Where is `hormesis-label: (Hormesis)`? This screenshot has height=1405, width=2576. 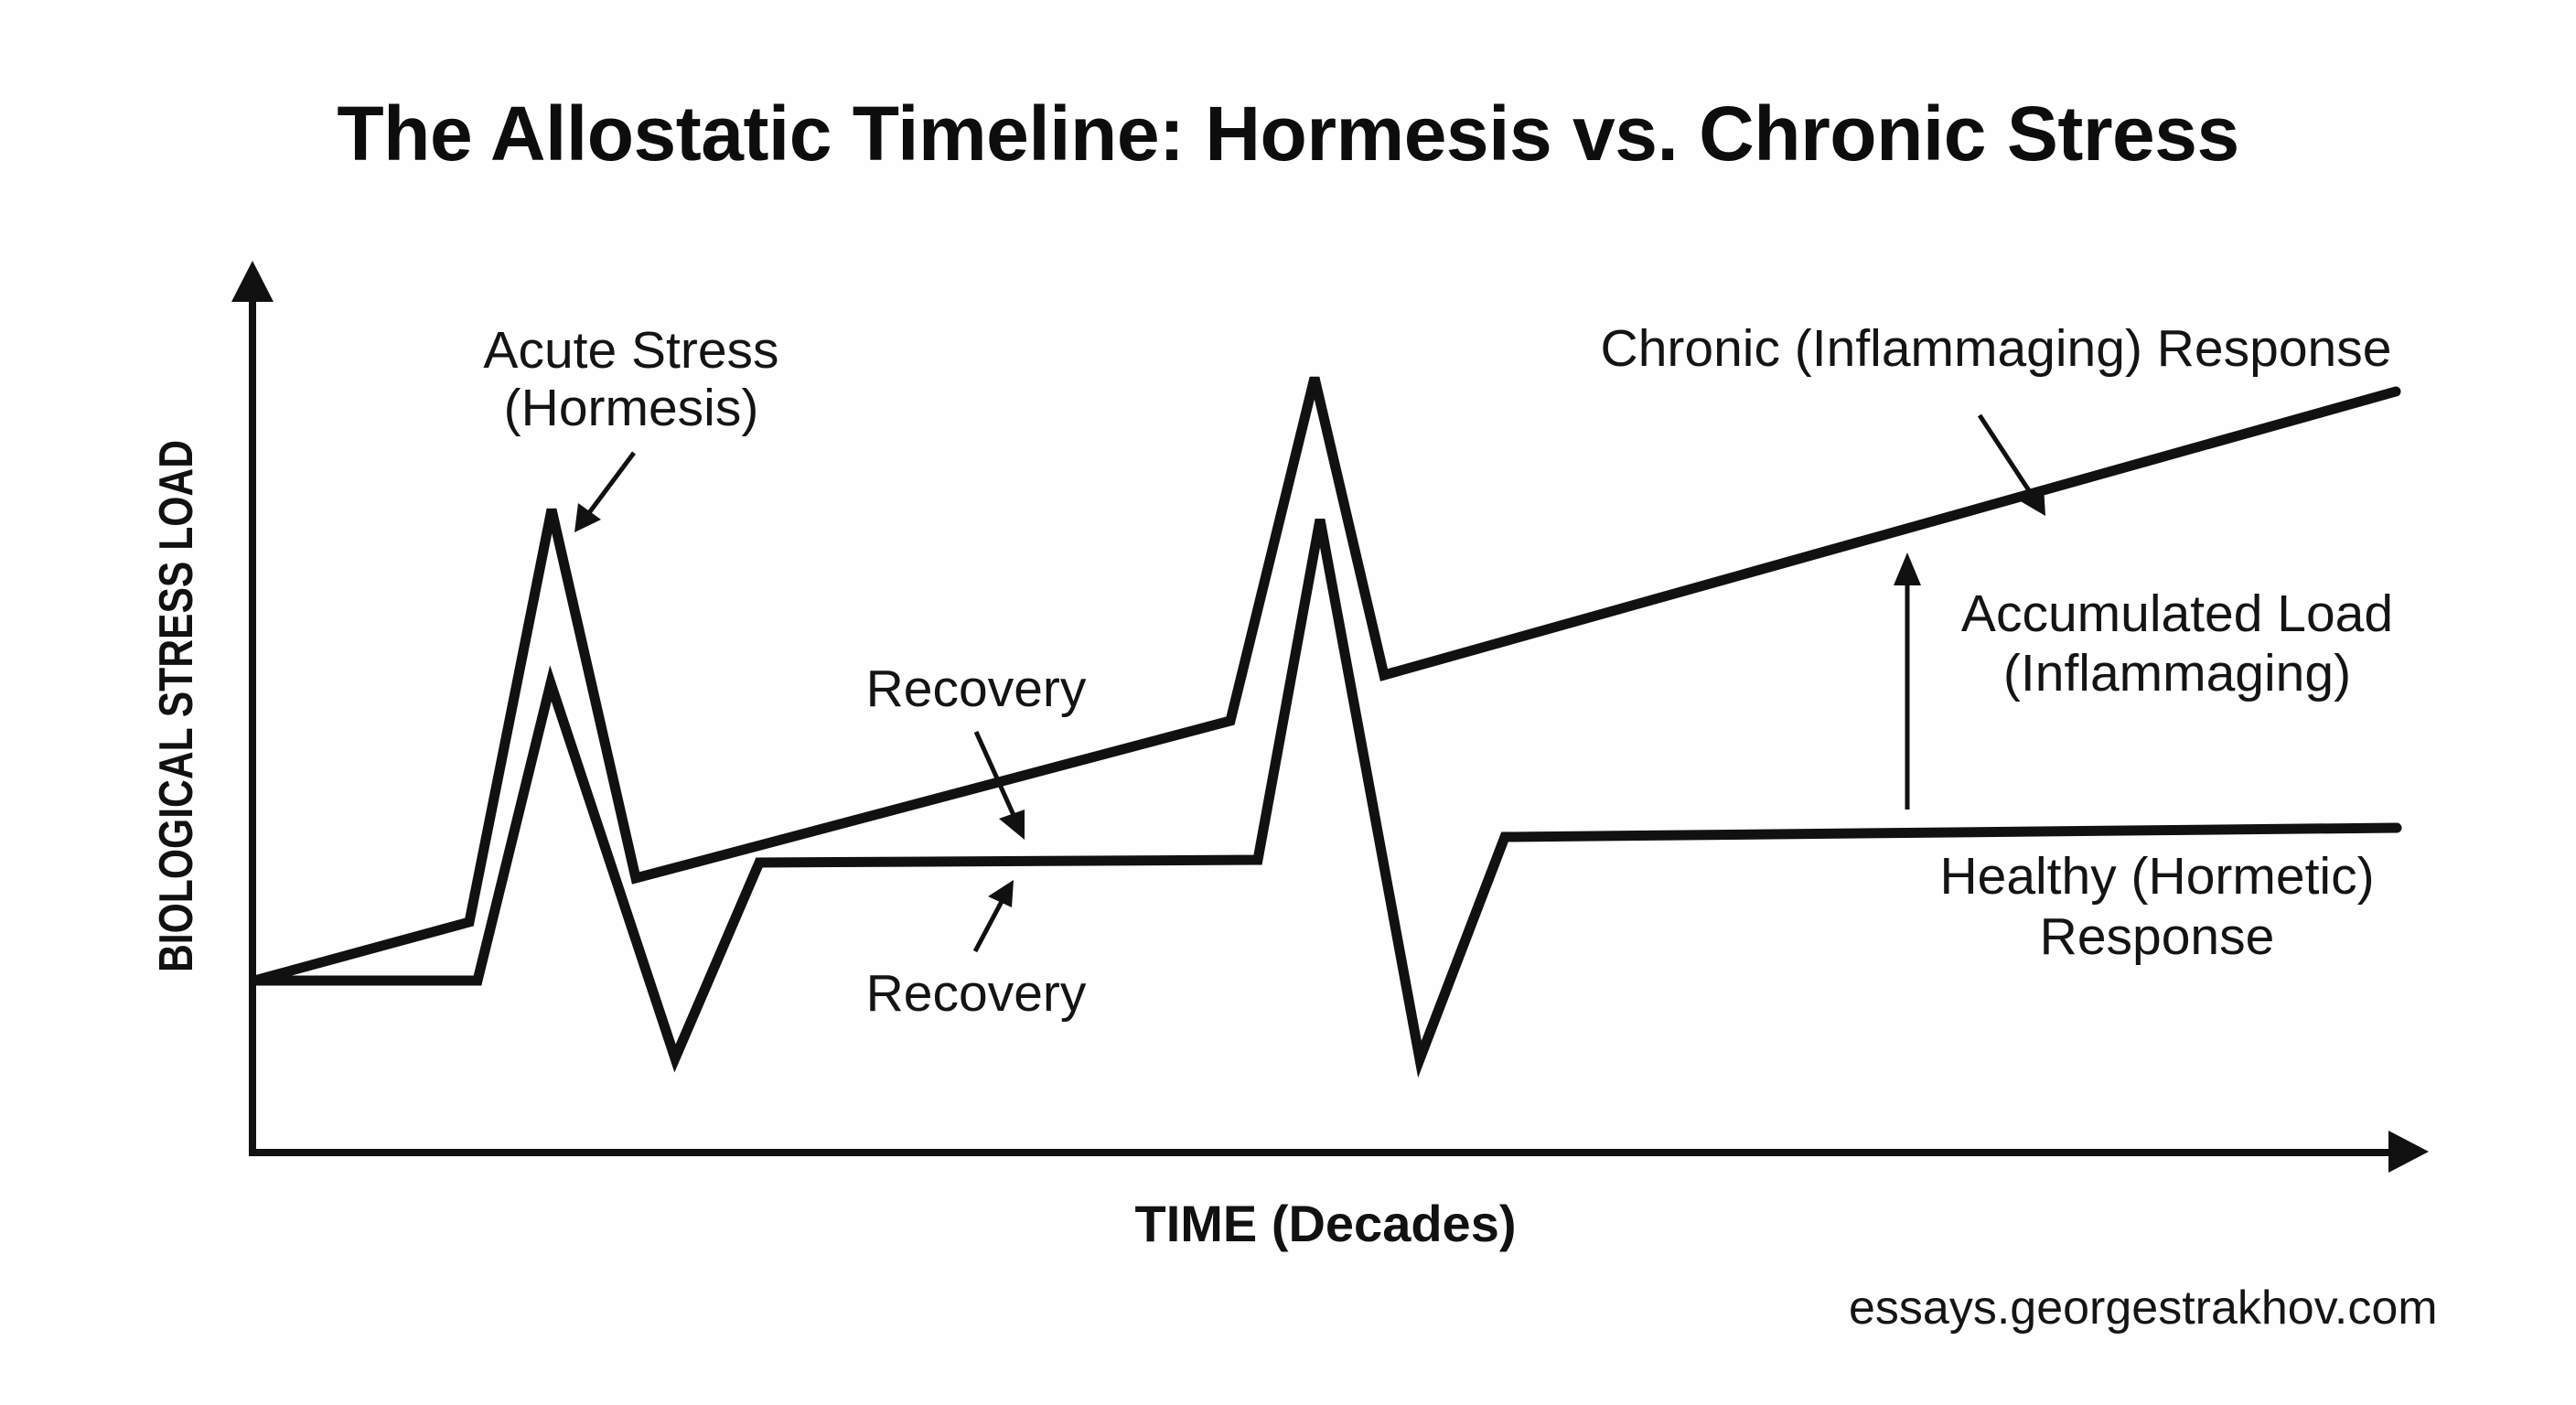
hormesis-label: (Hormesis) is located at coordinates (632, 408).